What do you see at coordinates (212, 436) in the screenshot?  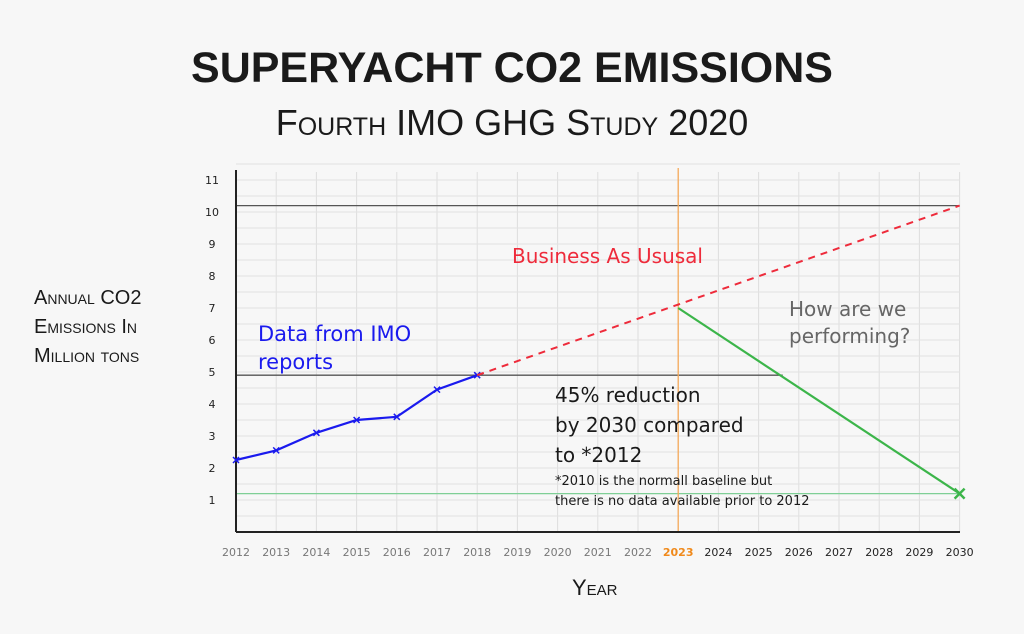 I see `y-tick-label: 3` at bounding box center [212, 436].